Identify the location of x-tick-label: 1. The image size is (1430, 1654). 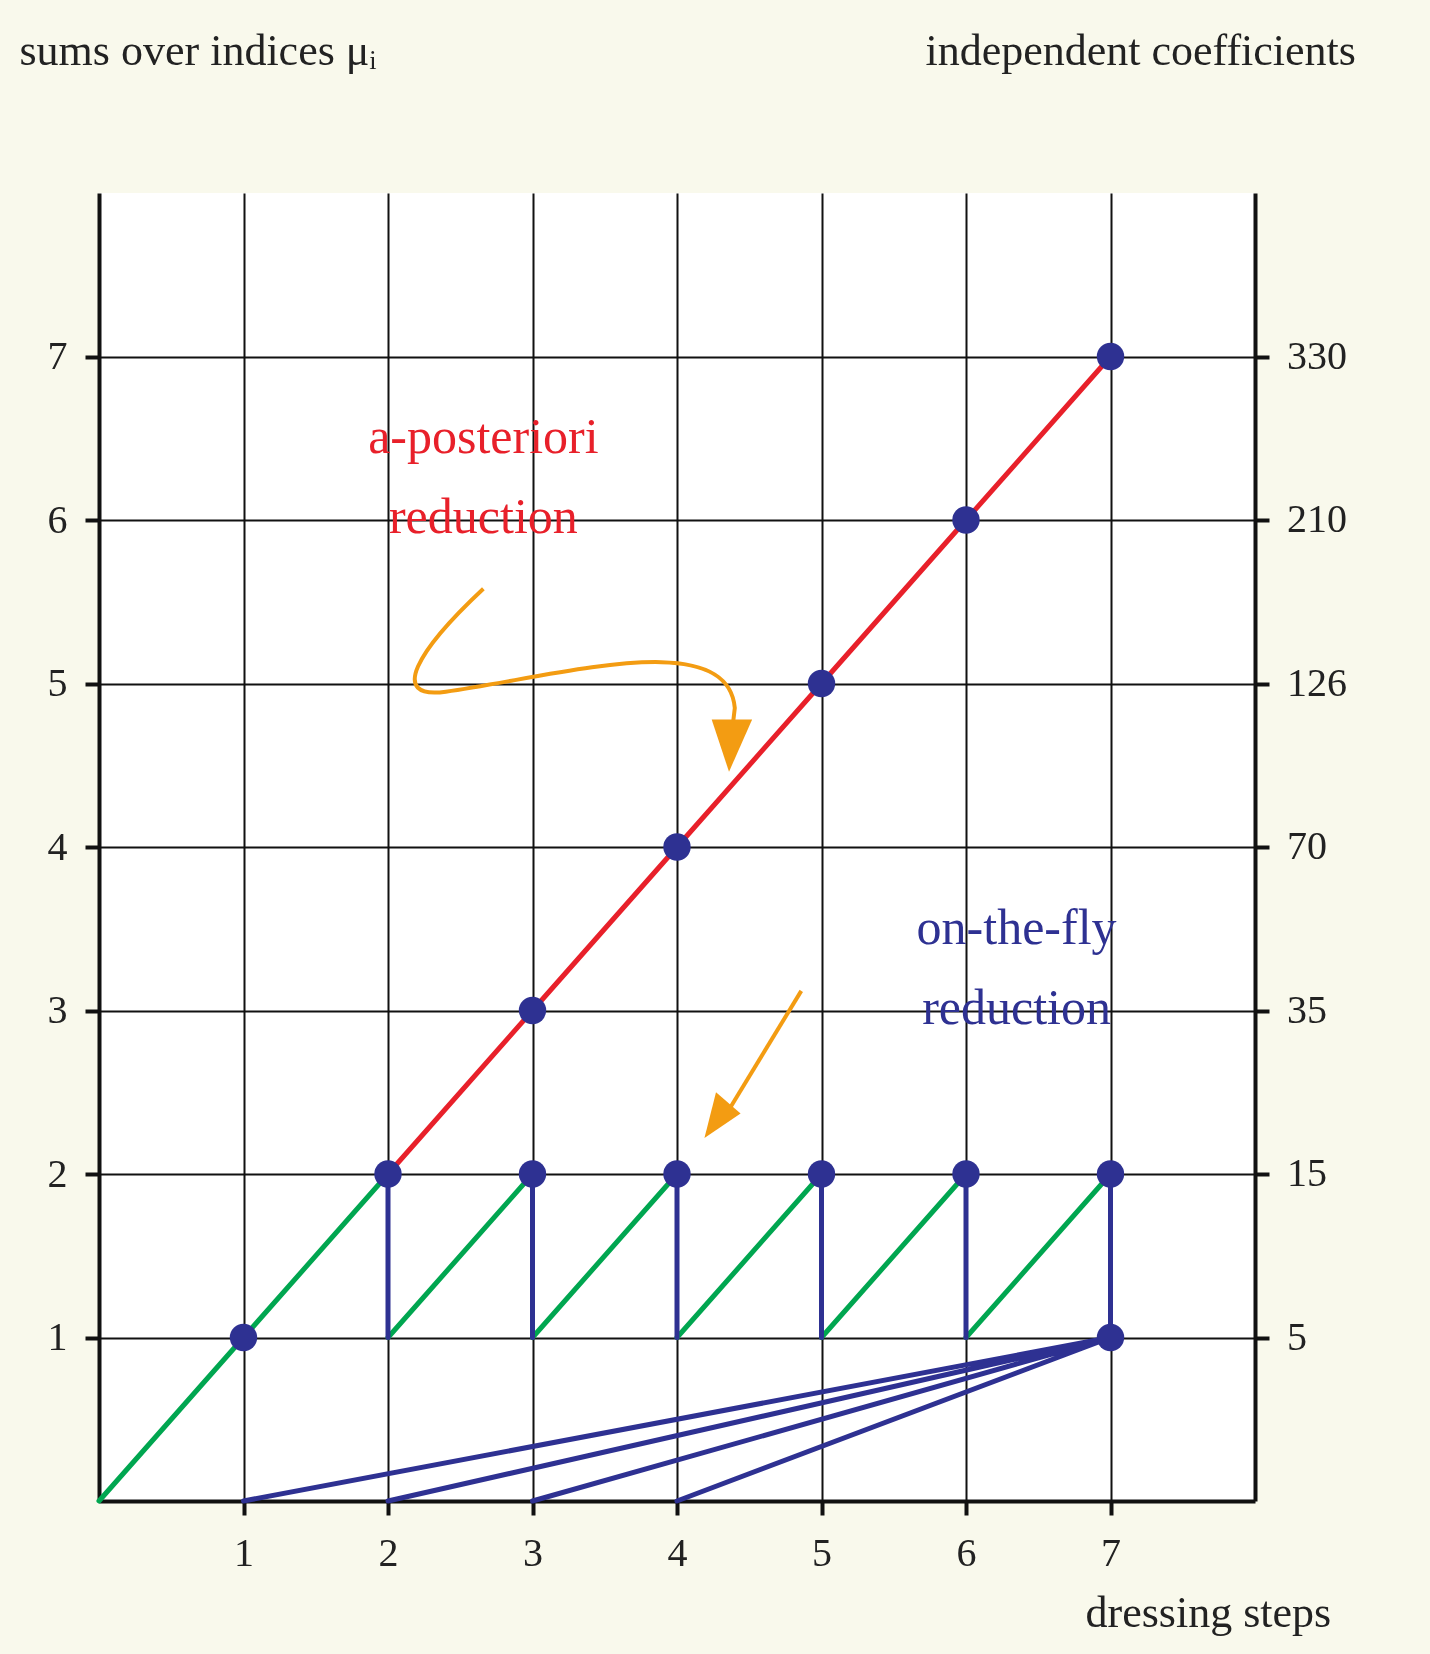
(244, 1552).